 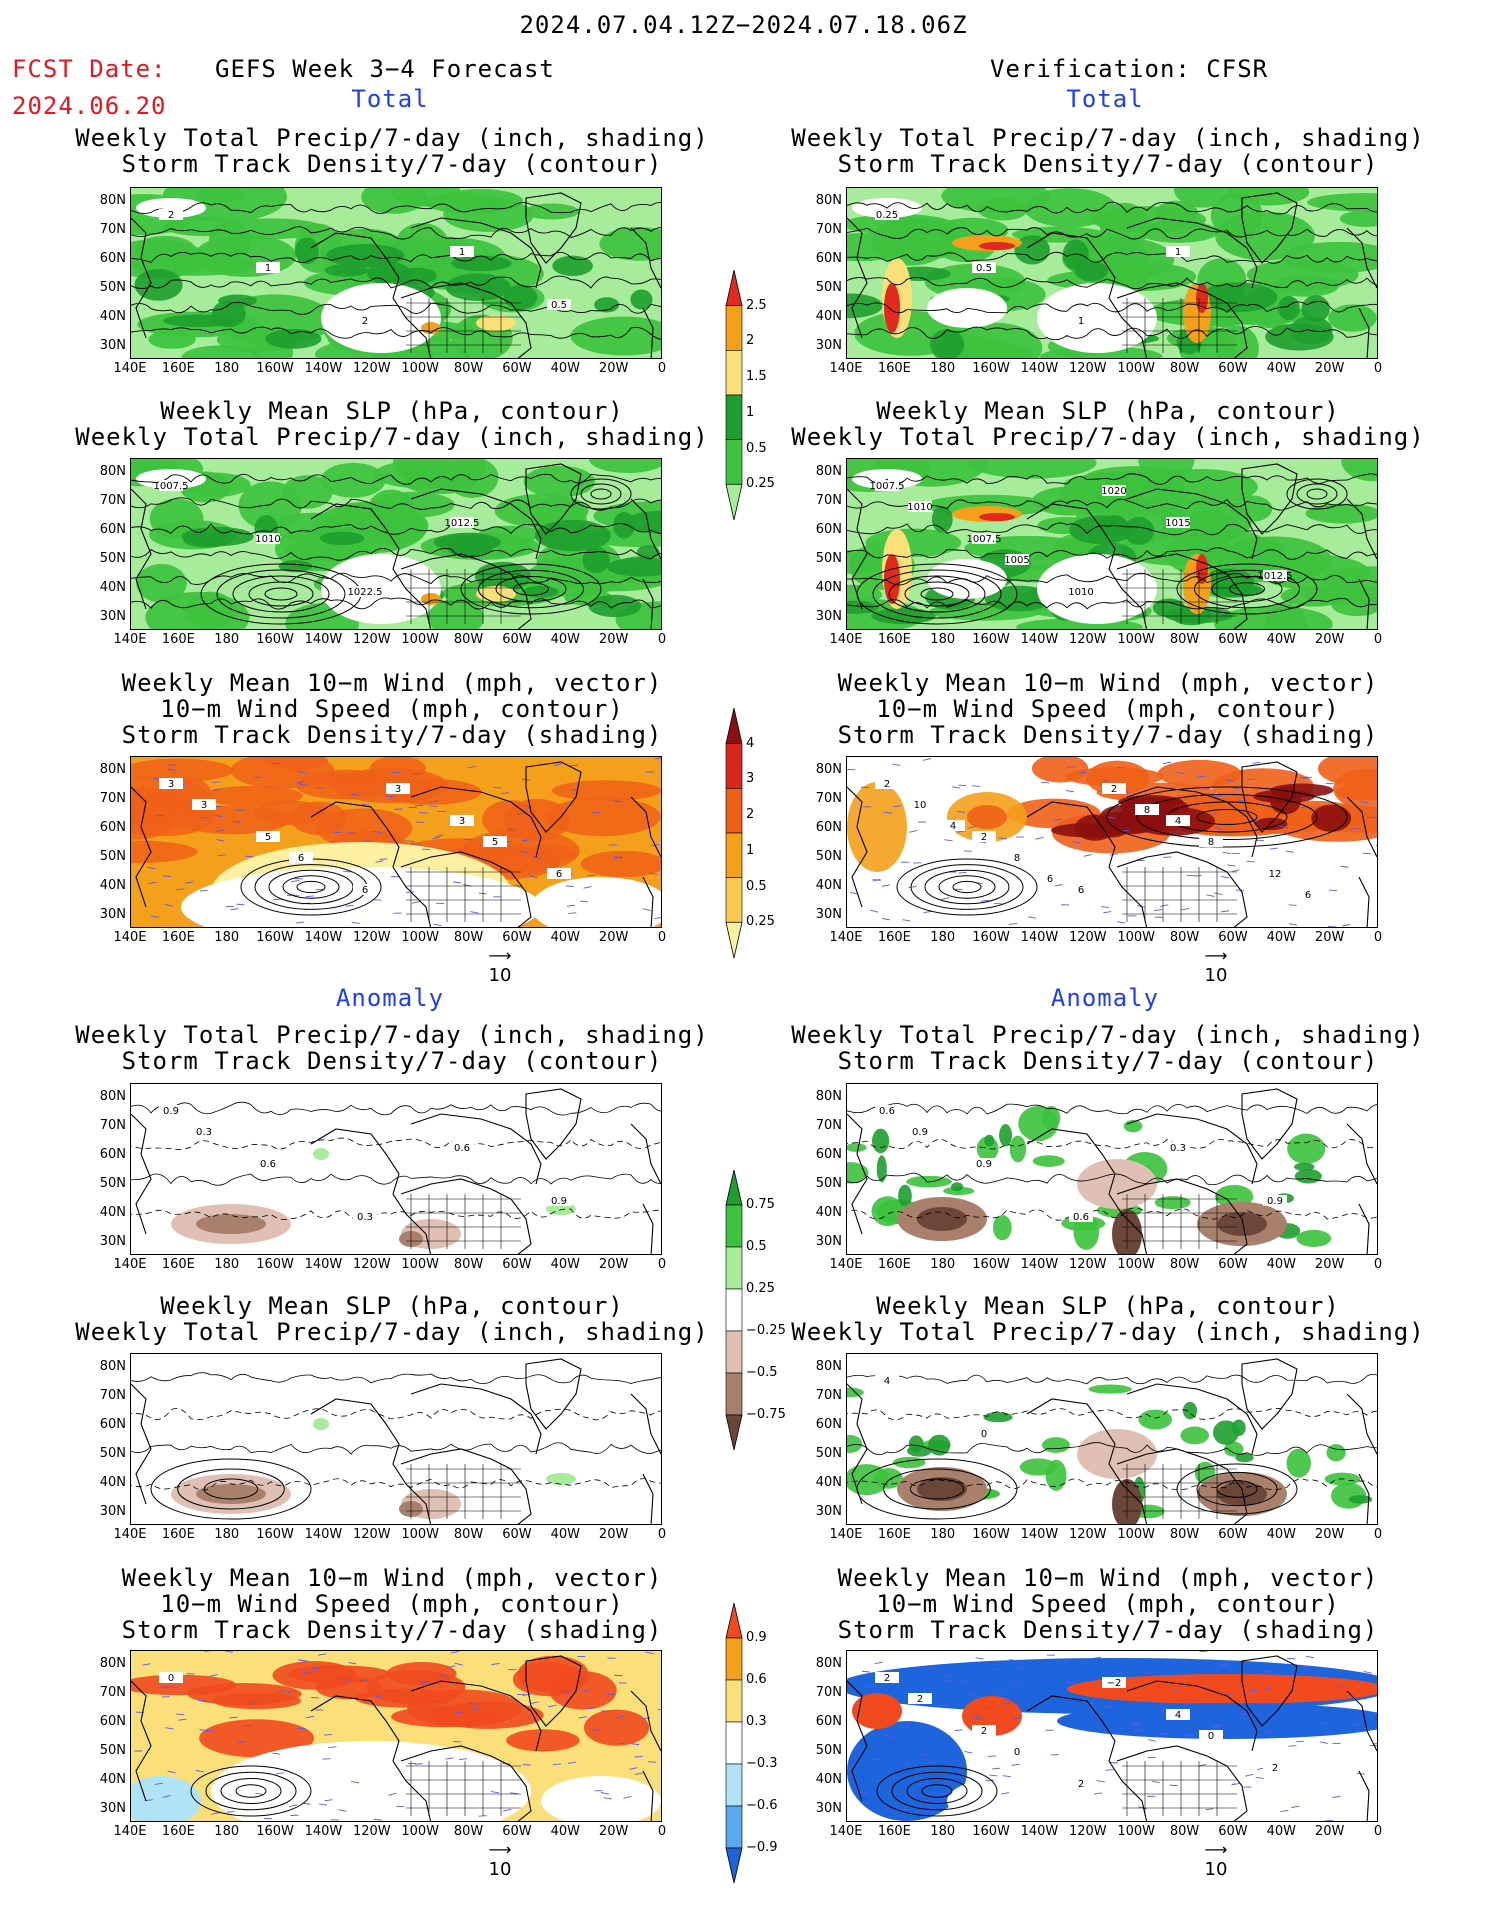 What do you see at coordinates (1105, 99) in the screenshot?
I see `section-total-right: Total` at bounding box center [1105, 99].